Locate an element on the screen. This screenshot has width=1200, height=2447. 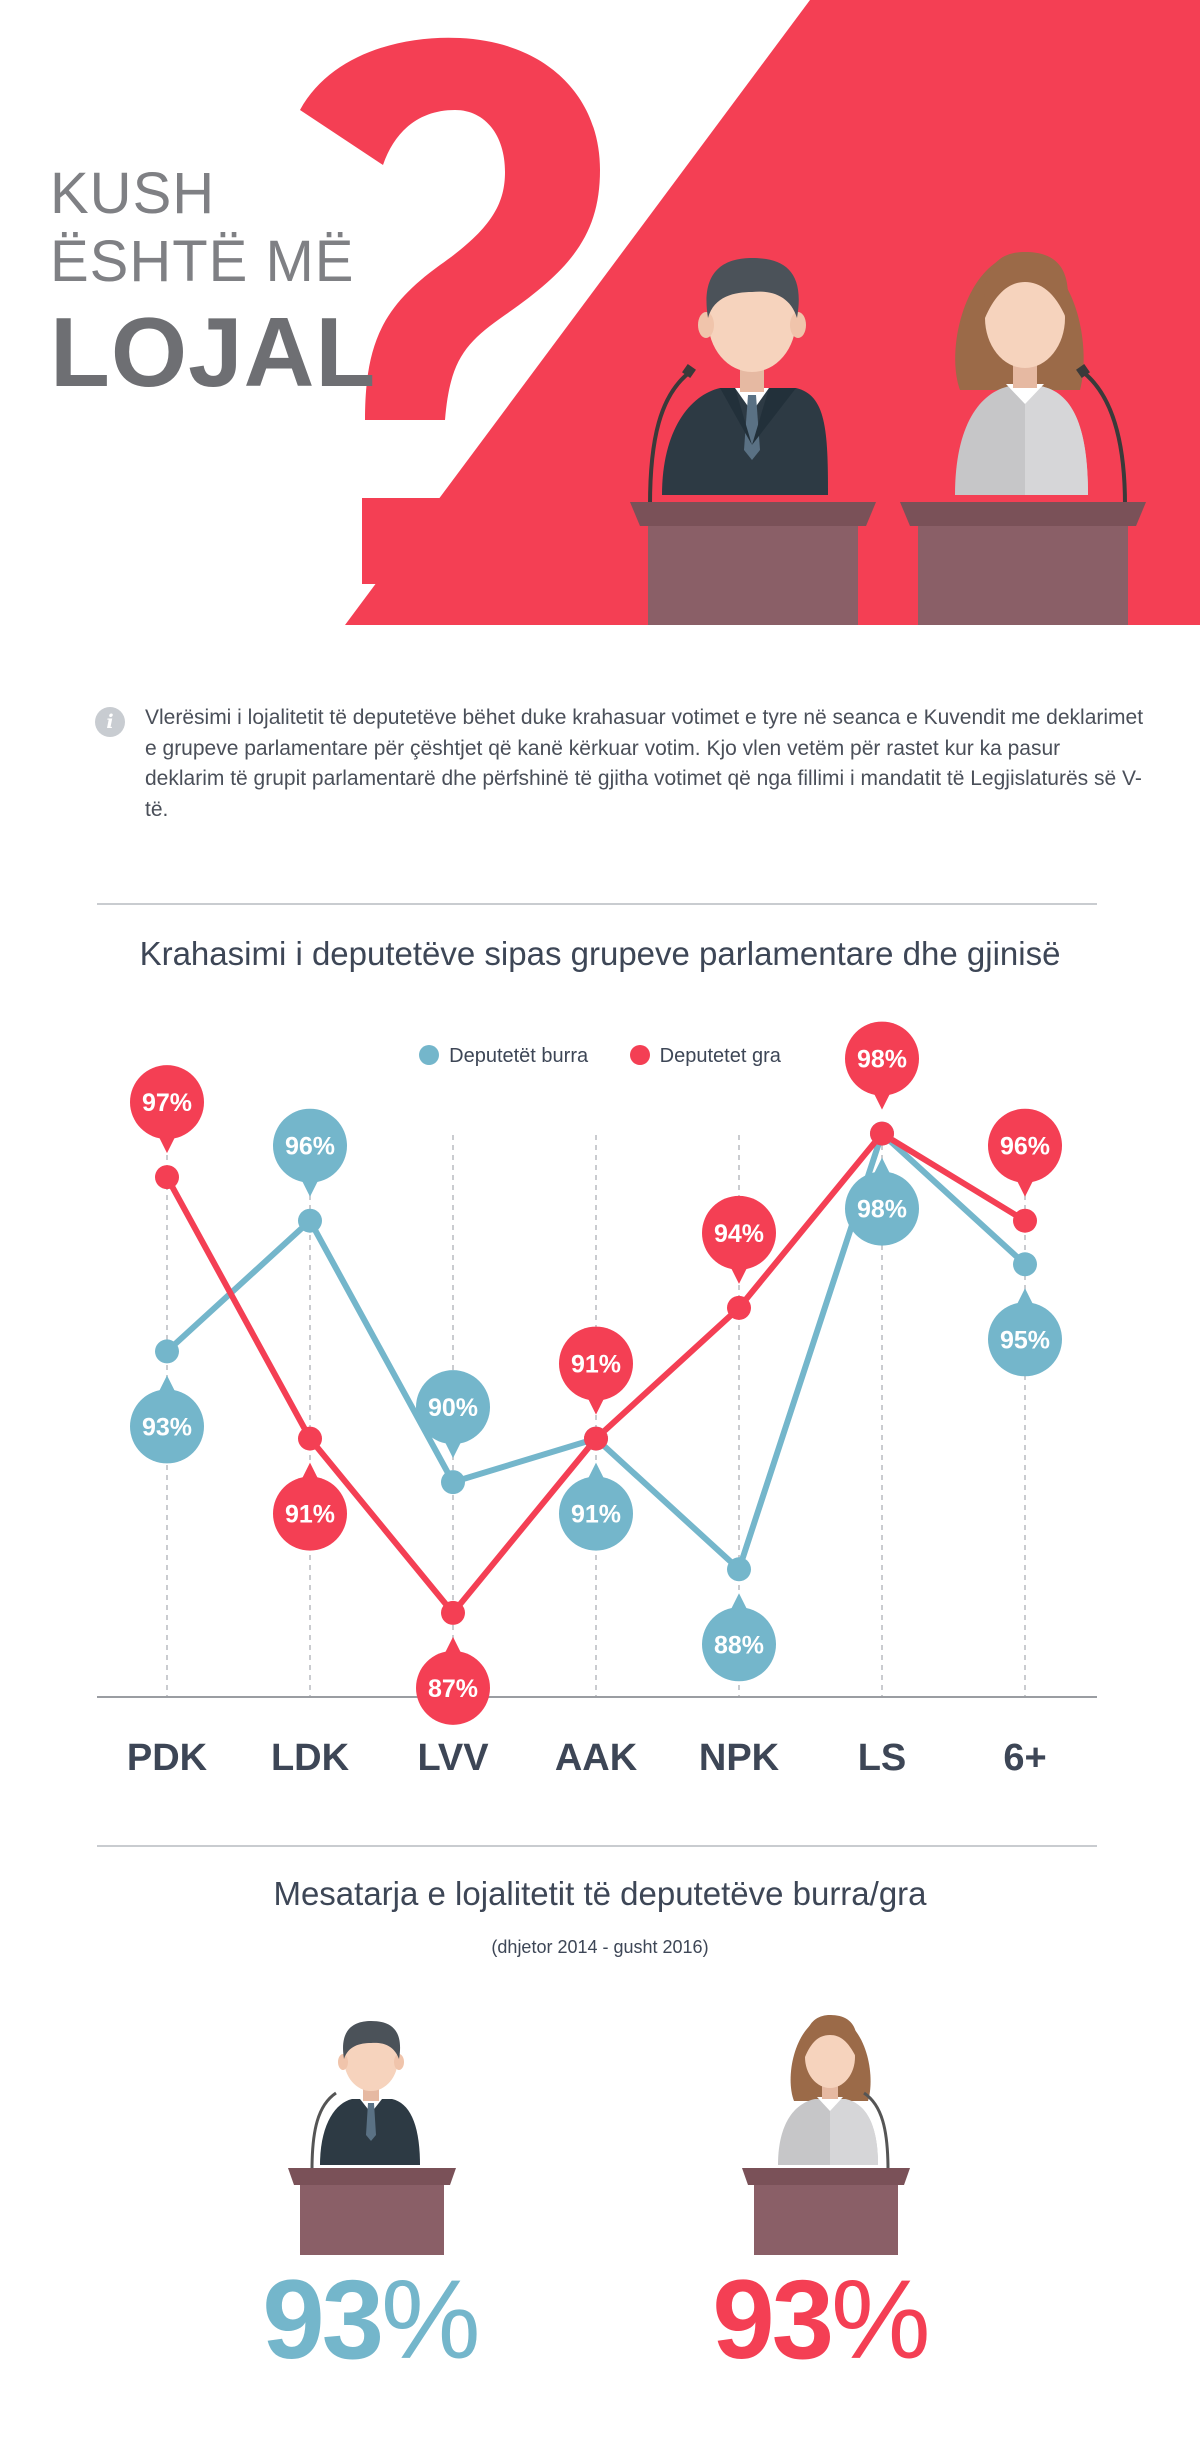
legend-label-women: Deputetet gra is located at coordinates (720, 1056).